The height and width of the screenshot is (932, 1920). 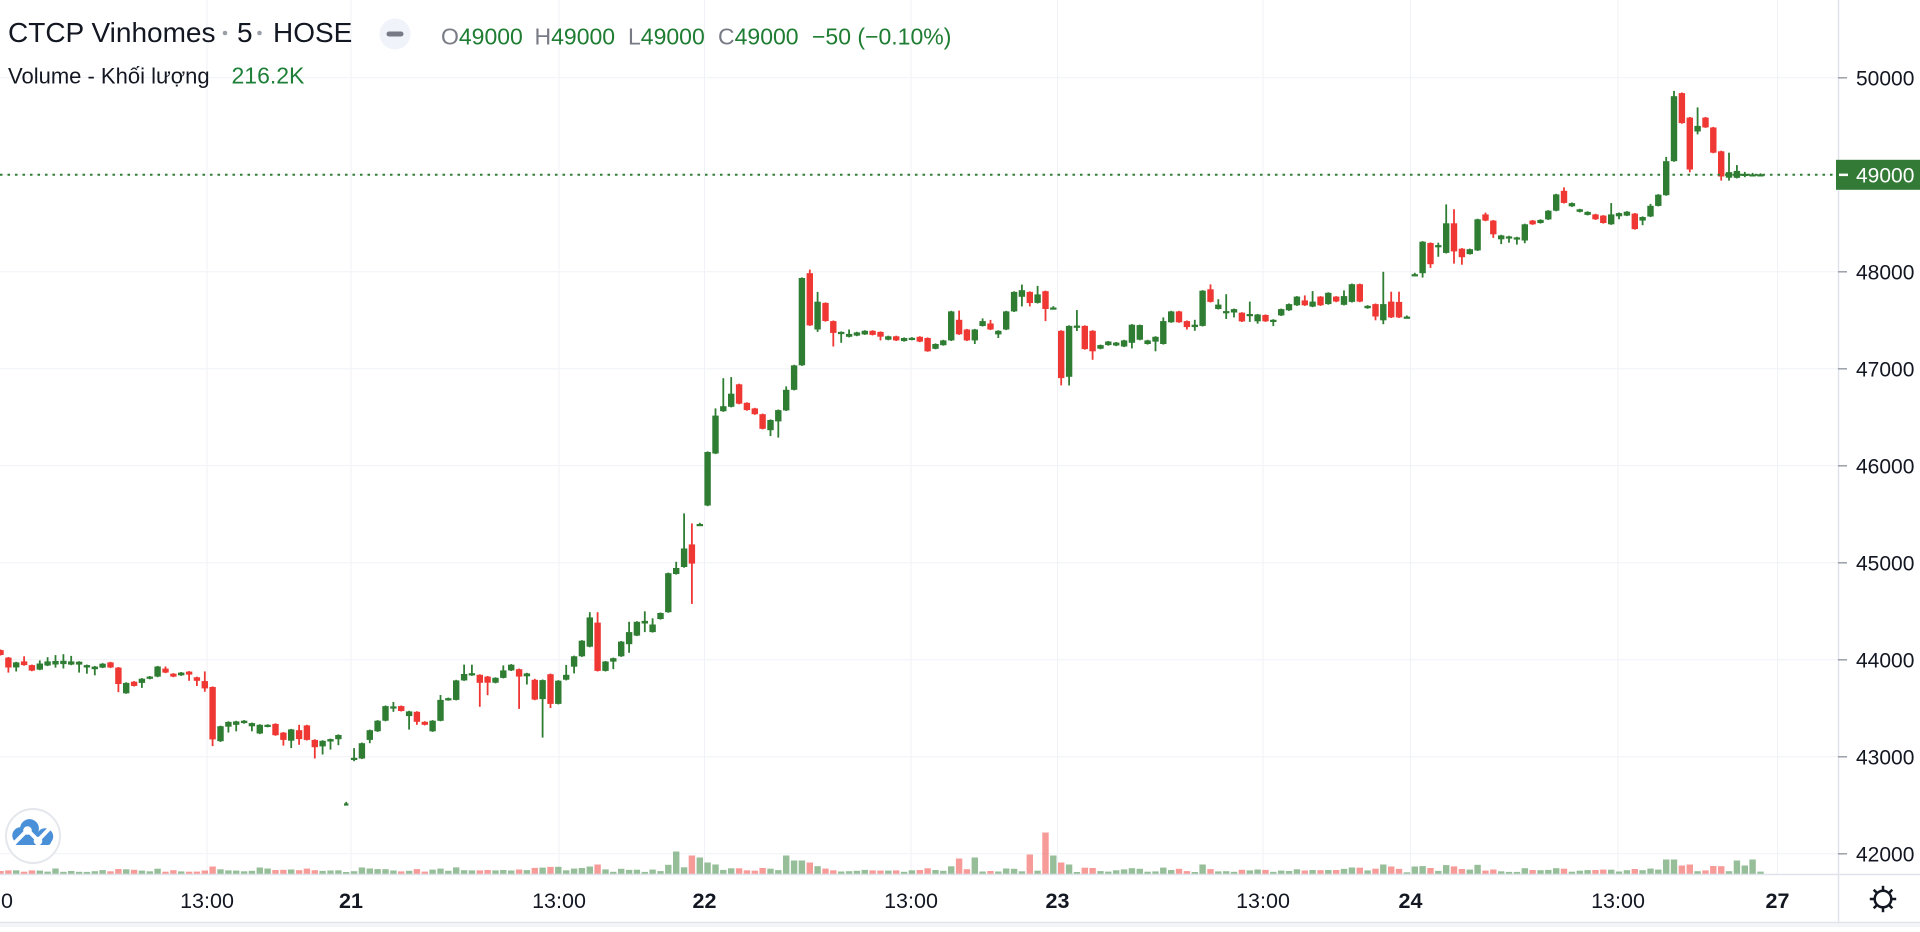 What do you see at coordinates (351, 901) in the screenshot?
I see `svg-text: 21` at bounding box center [351, 901].